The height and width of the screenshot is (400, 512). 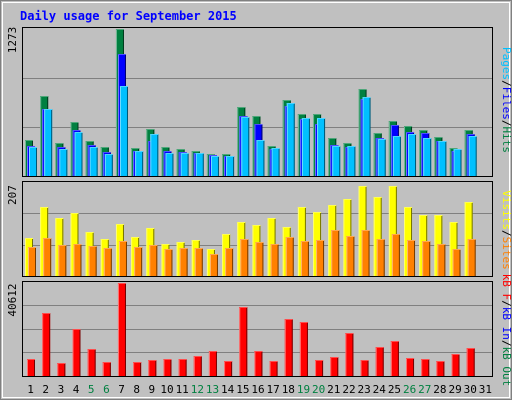 What do you see at coordinates (317, 212) in the screenshot?
I see `visits-sites-bar-visits-day-20-top` at bounding box center [317, 212].